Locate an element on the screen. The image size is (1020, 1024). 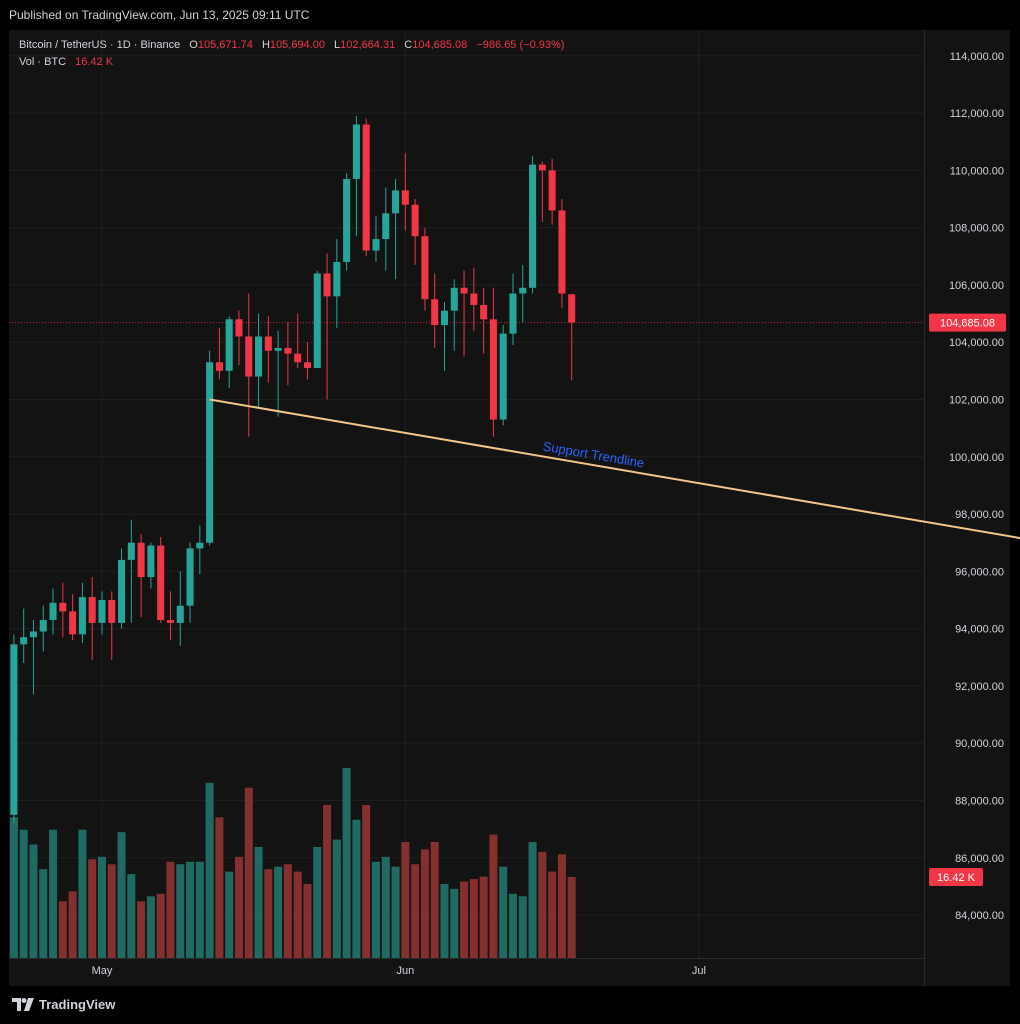
y-tick-label: 104,000.00 is located at coordinates (976, 343).